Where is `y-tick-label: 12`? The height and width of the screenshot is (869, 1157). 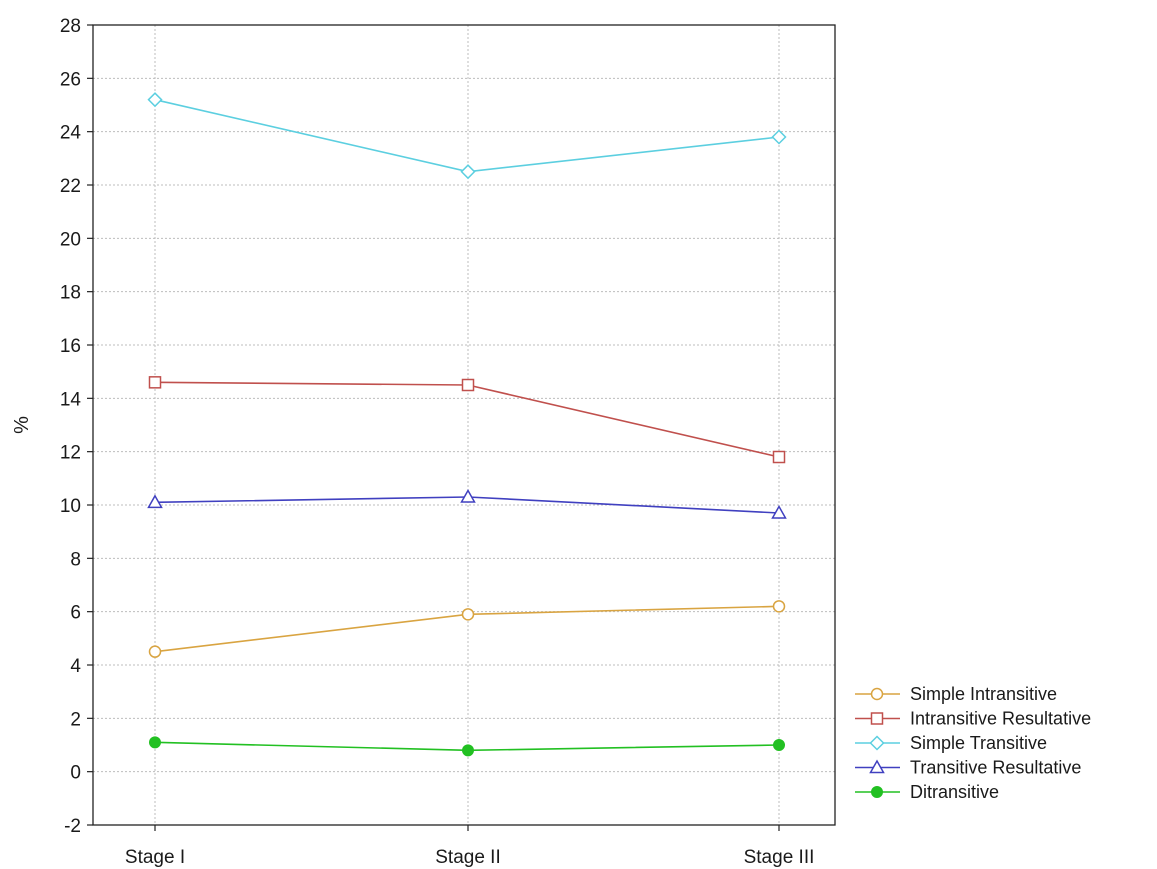
y-tick-label: 12 is located at coordinates (70, 453).